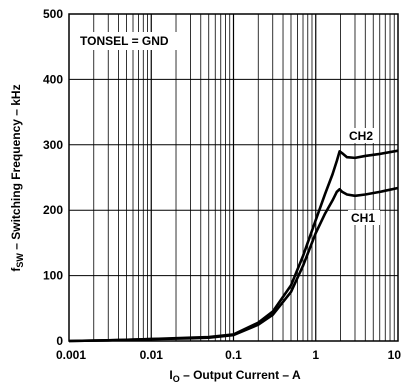  What do you see at coordinates (315, 355) in the screenshot?
I see `x-tick-label: 1` at bounding box center [315, 355].